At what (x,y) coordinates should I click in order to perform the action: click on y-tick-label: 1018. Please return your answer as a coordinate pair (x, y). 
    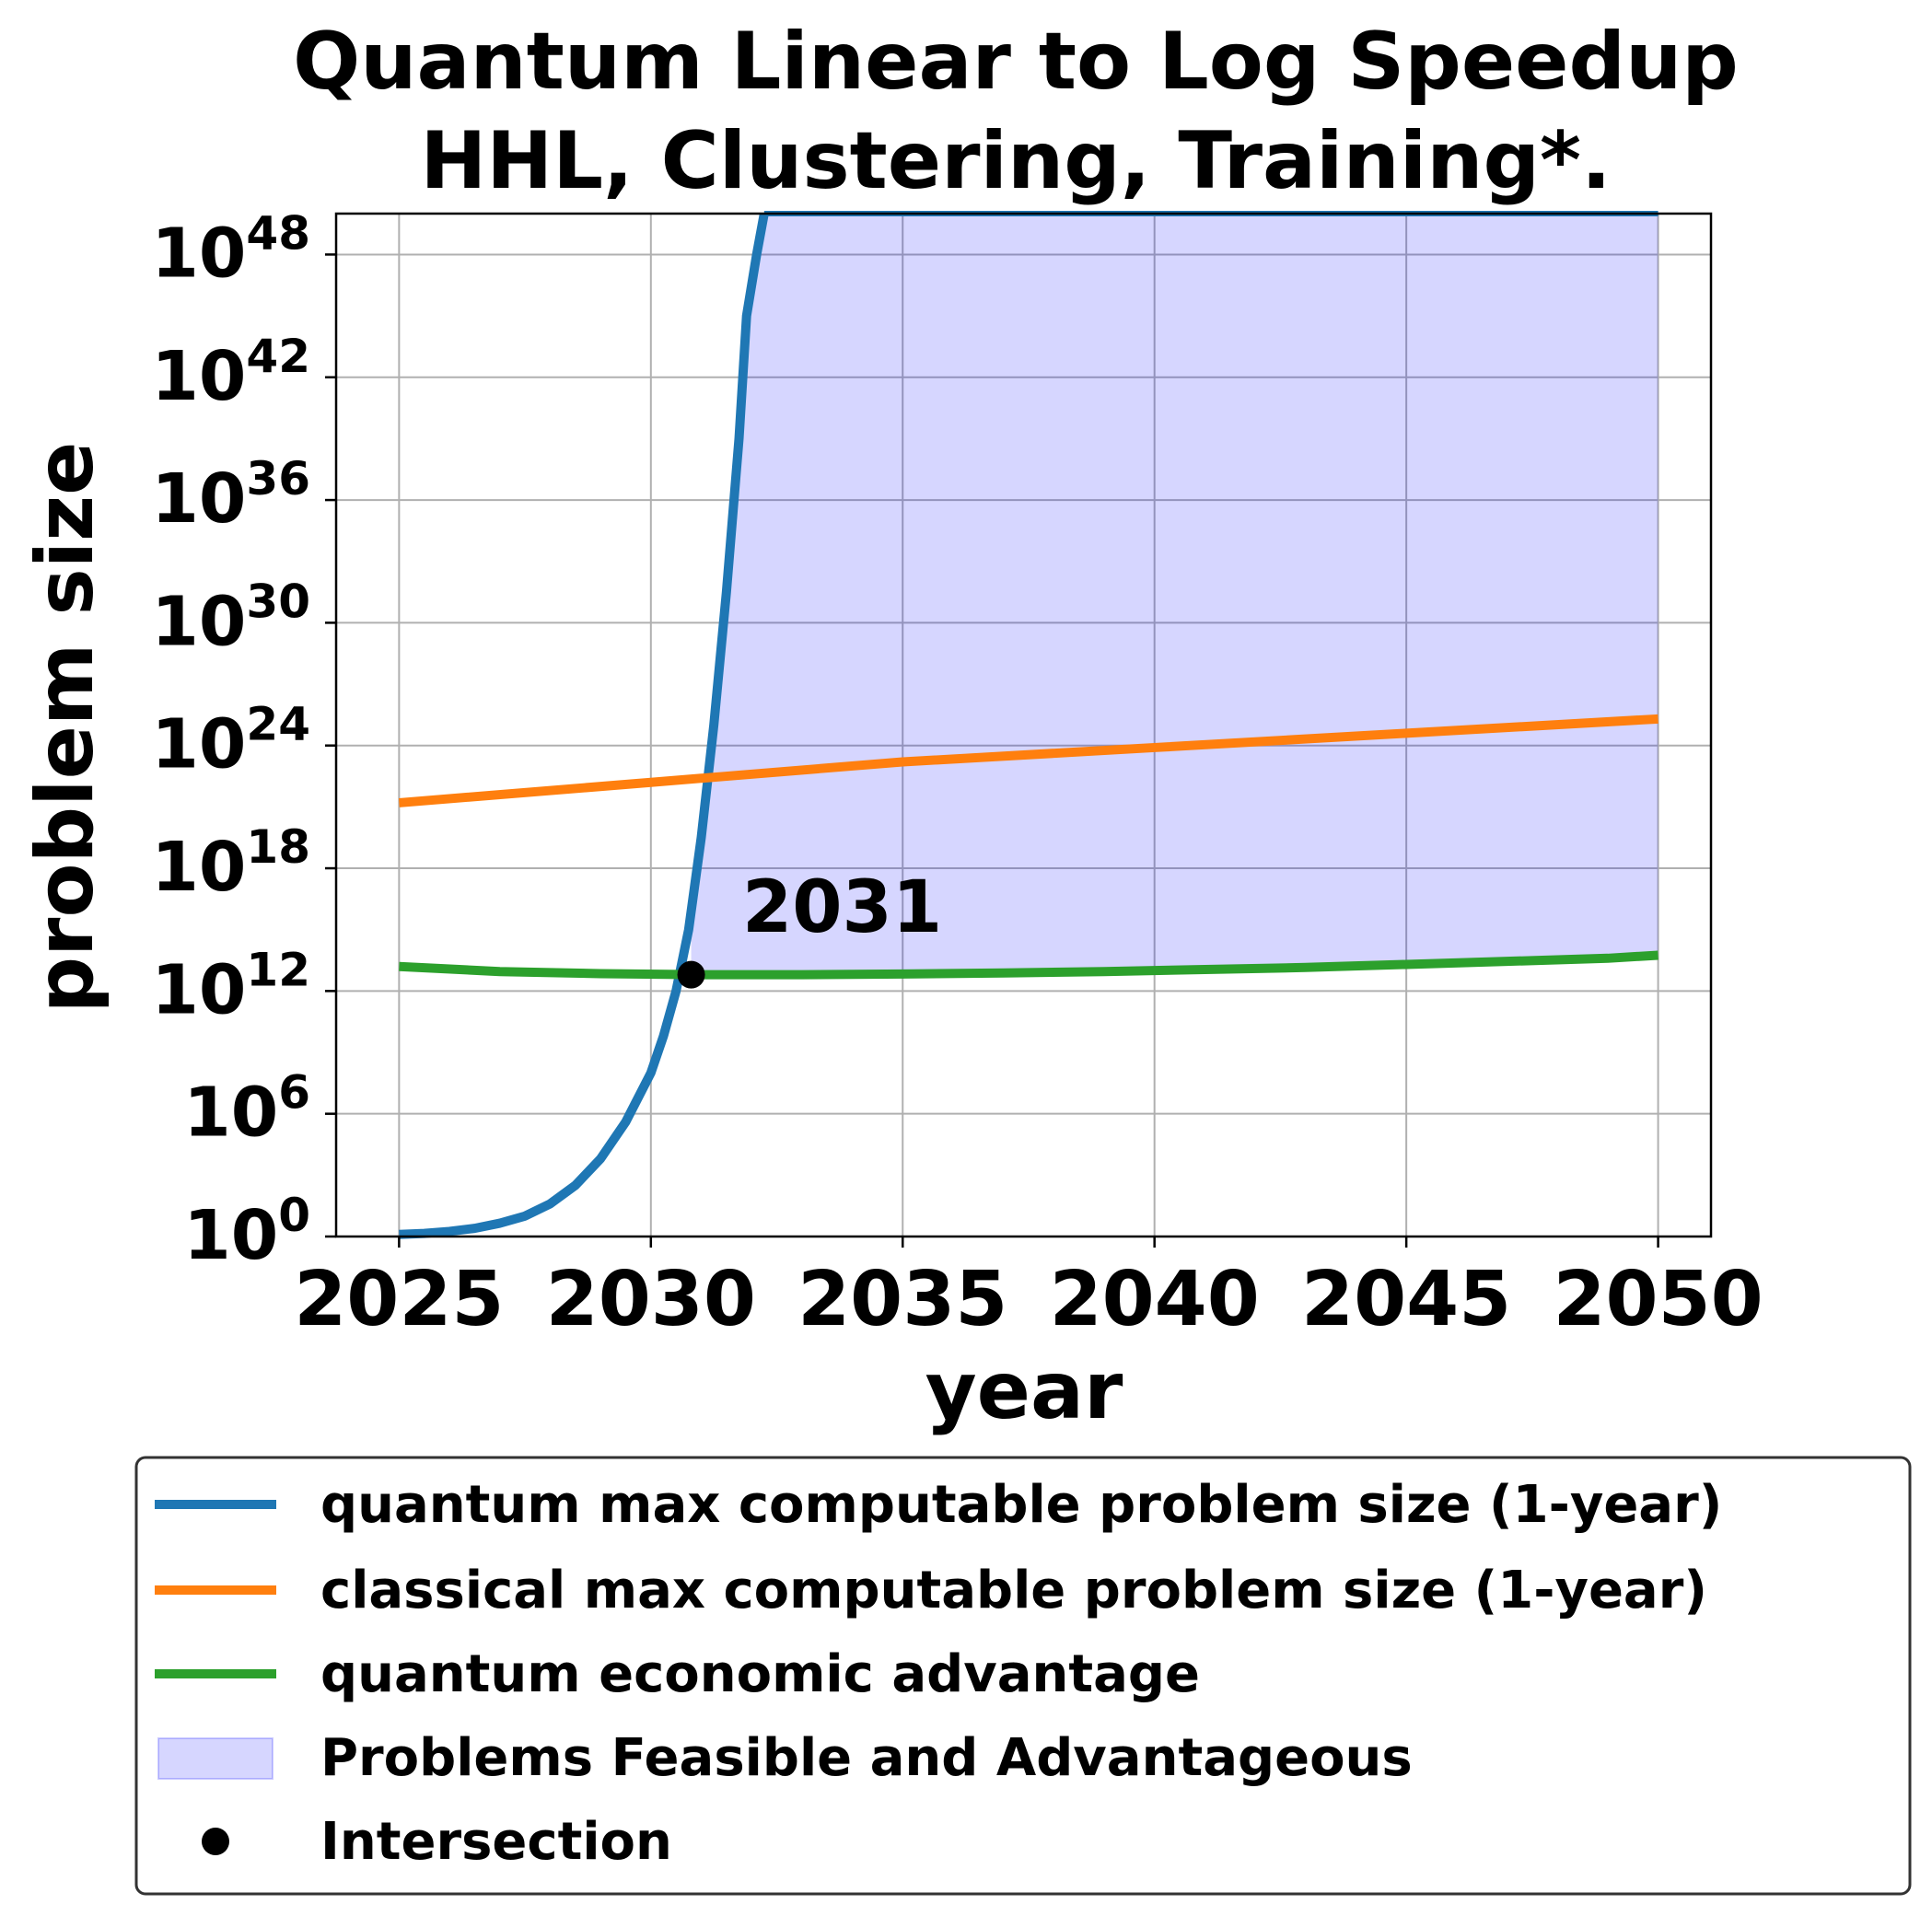
    Looking at the image, I should click on (230, 863).